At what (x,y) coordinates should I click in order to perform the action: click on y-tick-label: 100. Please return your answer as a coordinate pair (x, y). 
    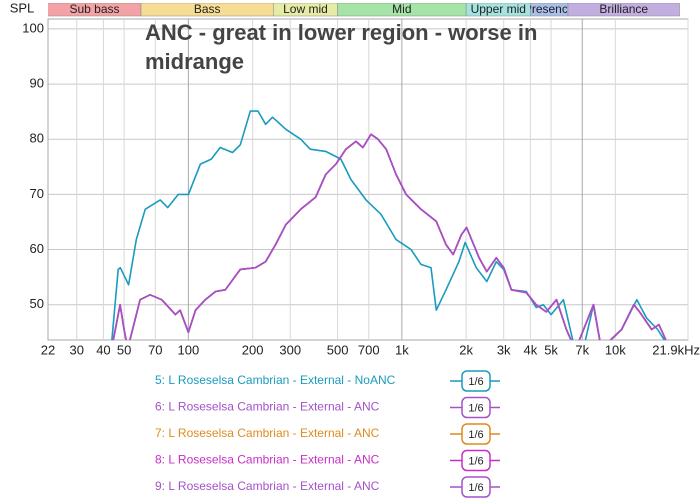
    Looking at the image, I should click on (33, 27).